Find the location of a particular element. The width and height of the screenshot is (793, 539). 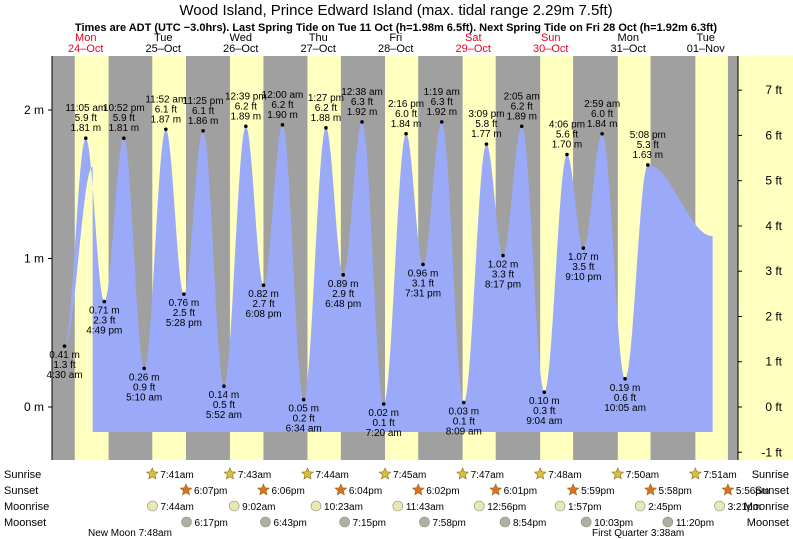

tide-label-text: 11:25 pm is located at coordinates (203, 101).